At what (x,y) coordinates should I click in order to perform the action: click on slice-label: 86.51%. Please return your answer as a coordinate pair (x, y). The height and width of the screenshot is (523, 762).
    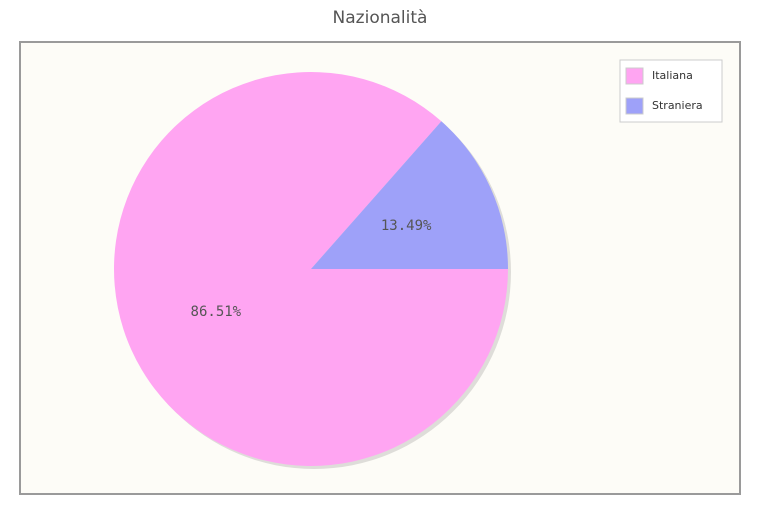
    Looking at the image, I should click on (216, 312).